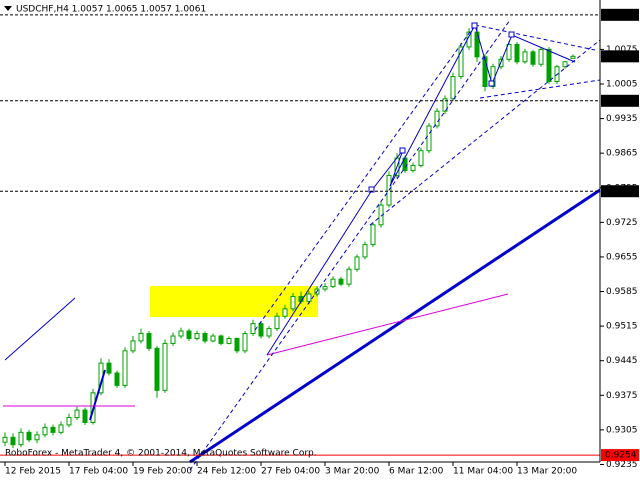  I want to click on chart-title: USDCHF,H4 1.0057 1.0065 1.0057 1.0061, so click(111, 10).